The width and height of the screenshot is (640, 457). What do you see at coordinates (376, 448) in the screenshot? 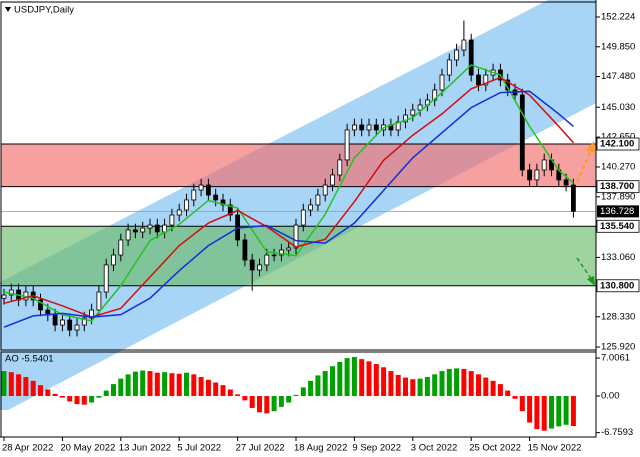
I see `x-tick-label: 9 Sep 2022` at bounding box center [376, 448].